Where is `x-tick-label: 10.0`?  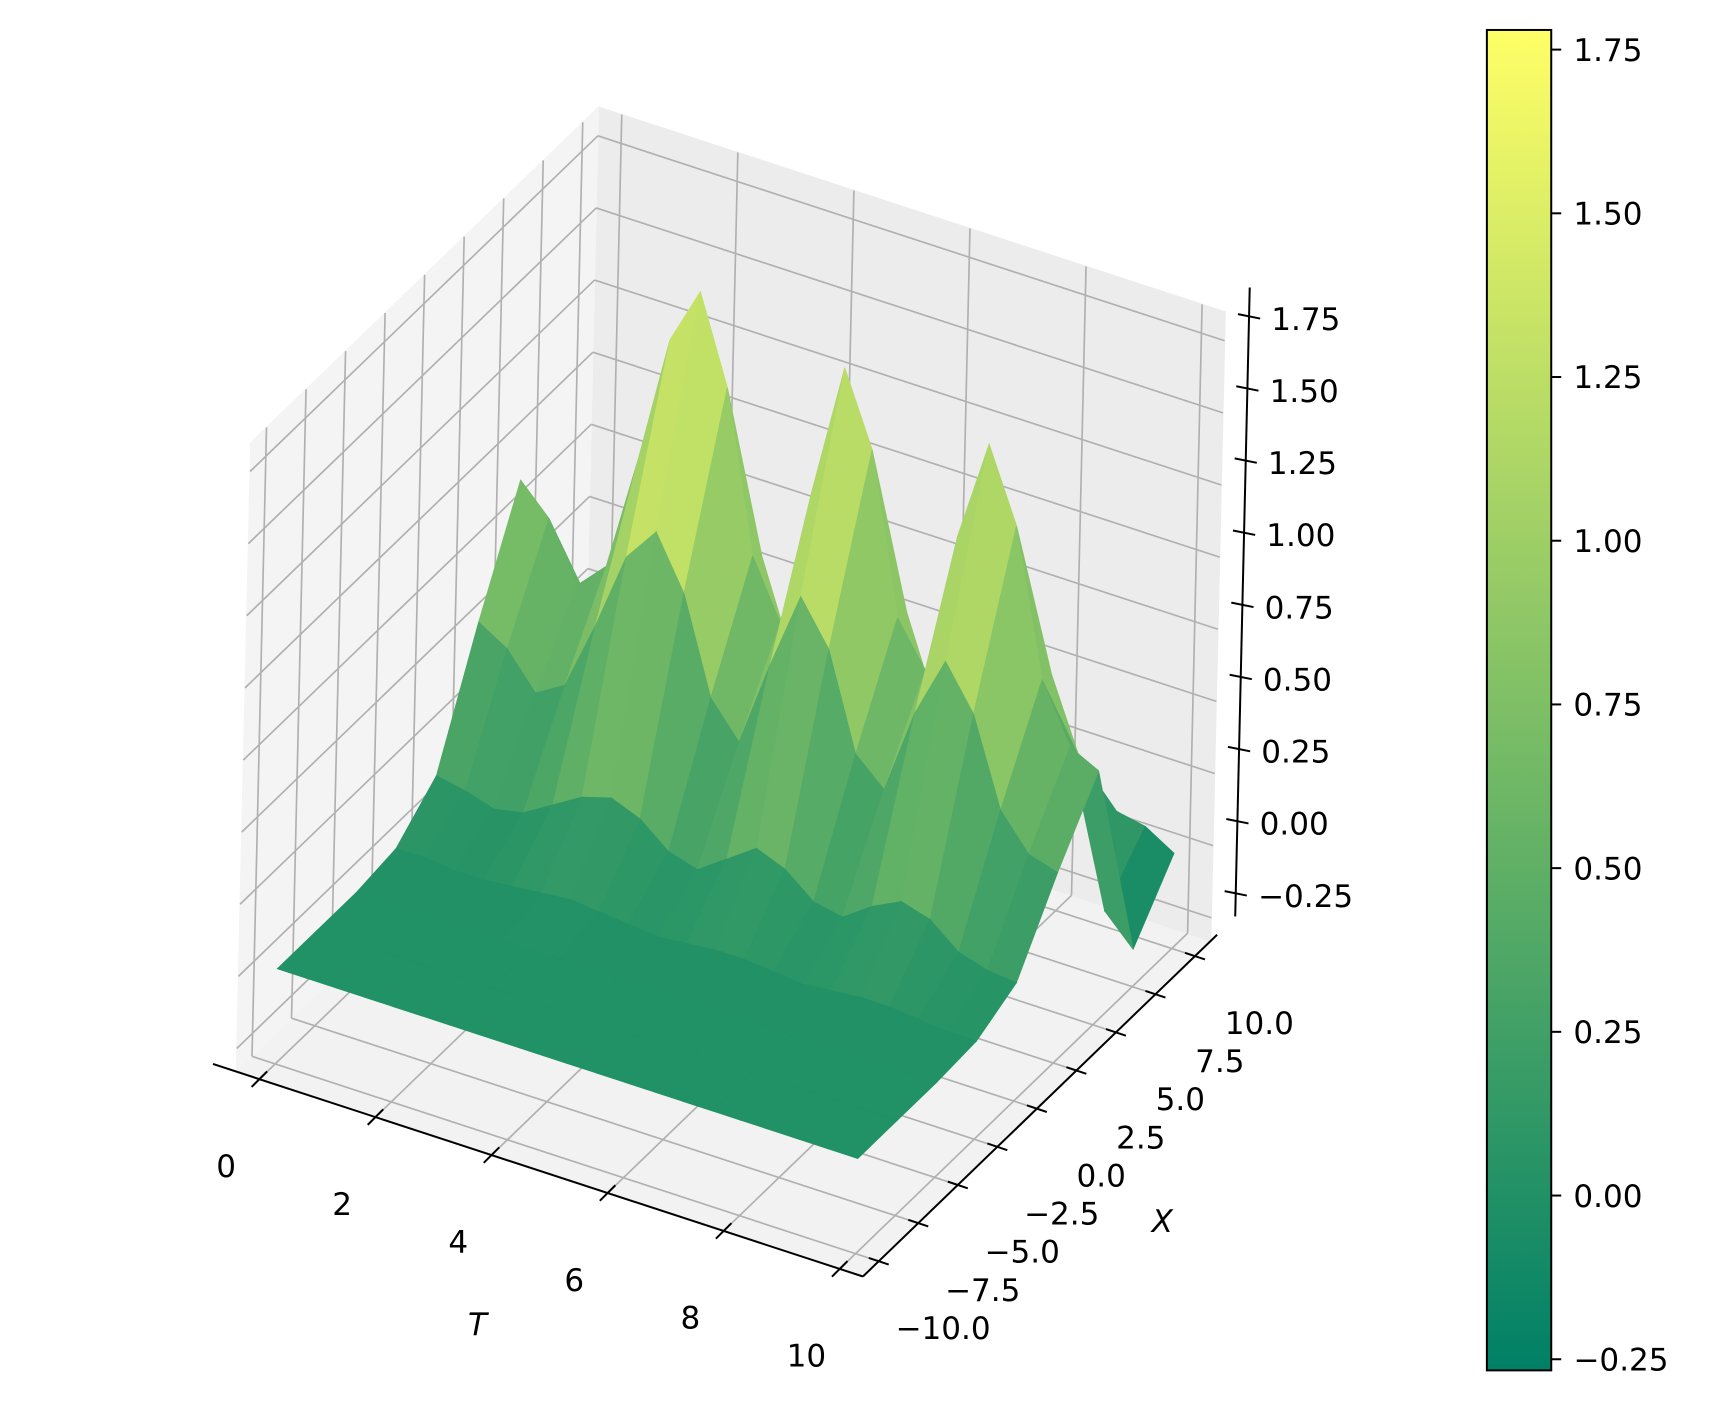 x-tick-label: 10.0 is located at coordinates (1259, 1024).